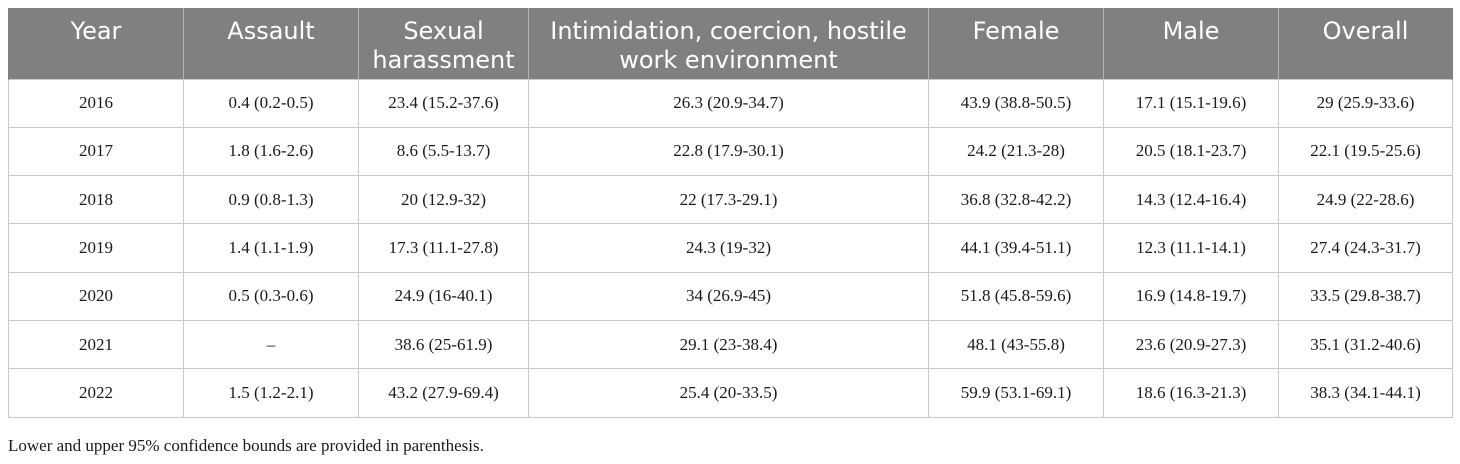  I want to click on cell-male: 17.1 (15.1-19.6), so click(1191, 103).